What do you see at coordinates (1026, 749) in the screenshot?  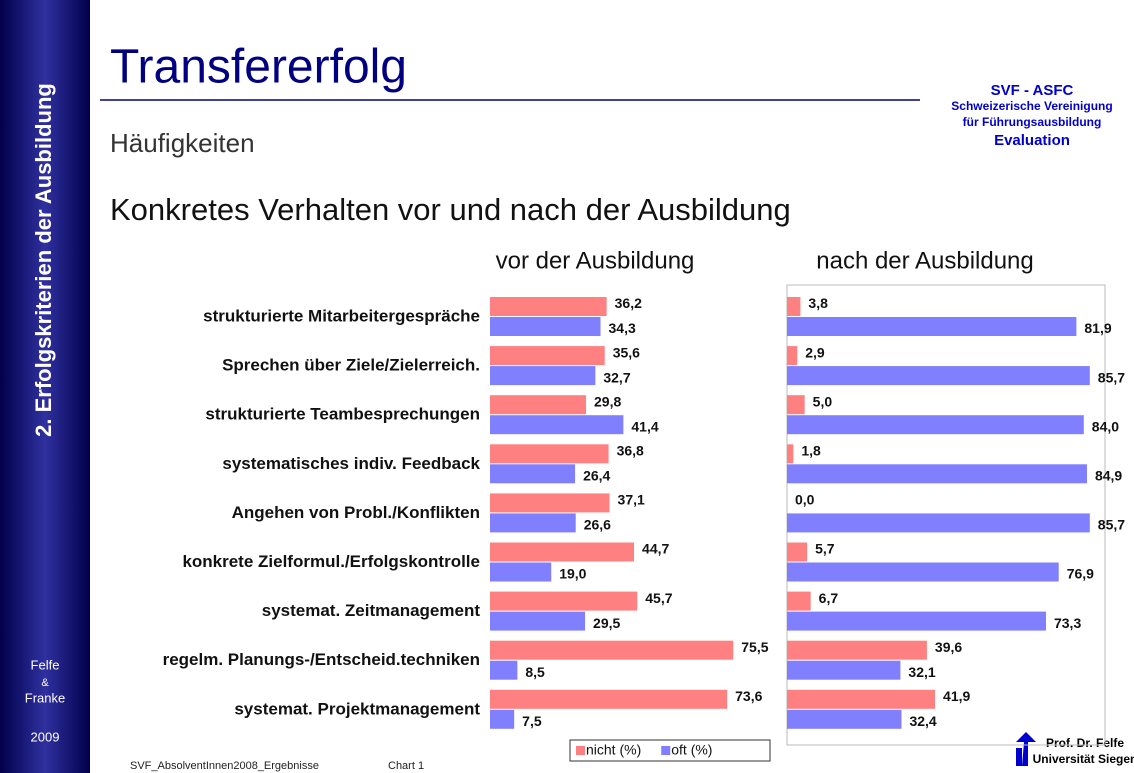 I see `logo` at bounding box center [1026, 749].